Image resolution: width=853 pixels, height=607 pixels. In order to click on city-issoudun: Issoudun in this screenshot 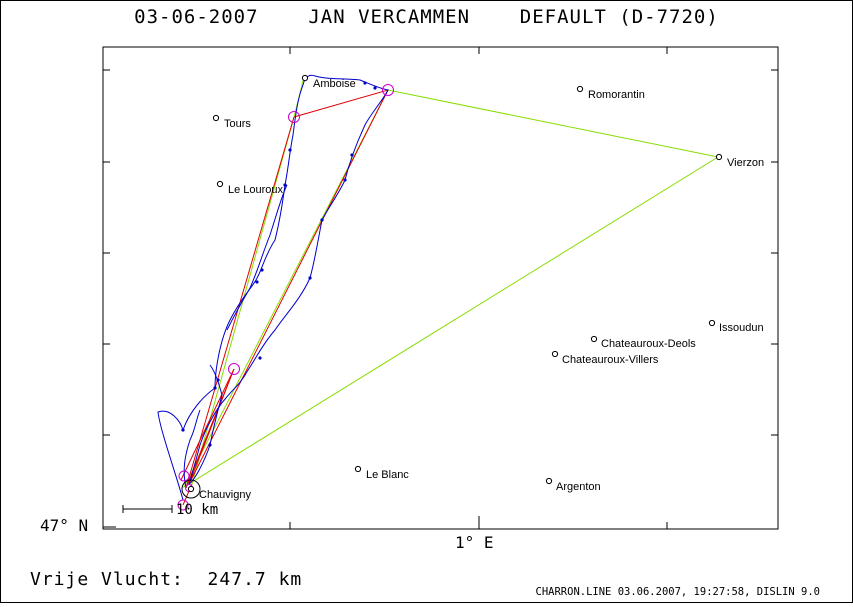, I will do `click(736, 326)`.